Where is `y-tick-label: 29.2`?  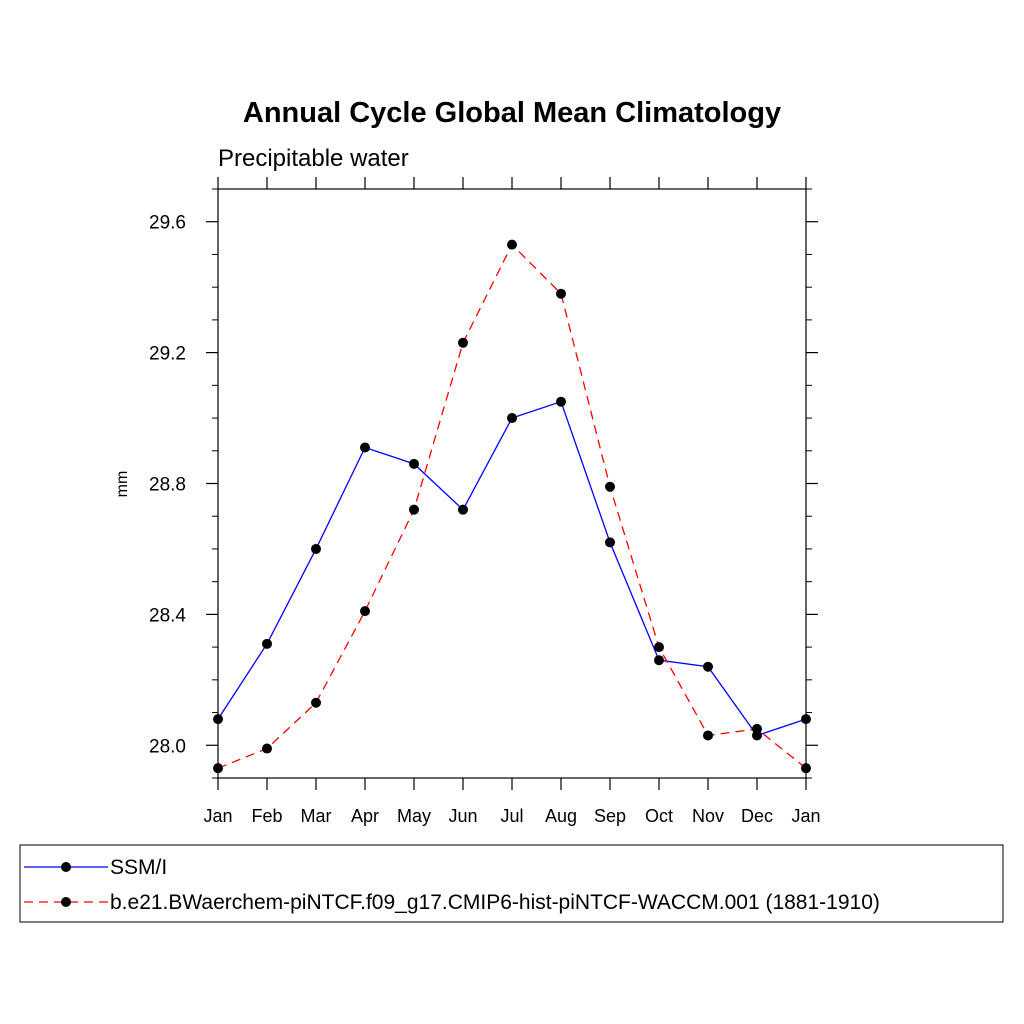 y-tick-label: 29.2 is located at coordinates (167, 354).